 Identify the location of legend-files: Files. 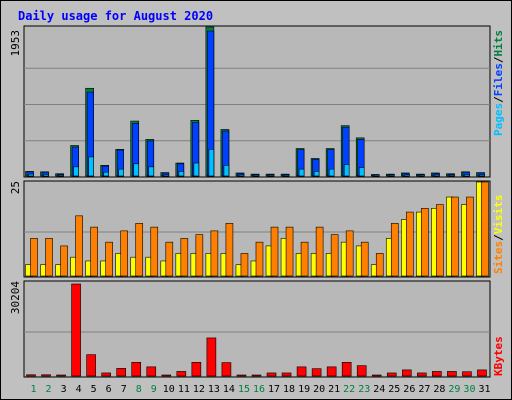
(498, 79).